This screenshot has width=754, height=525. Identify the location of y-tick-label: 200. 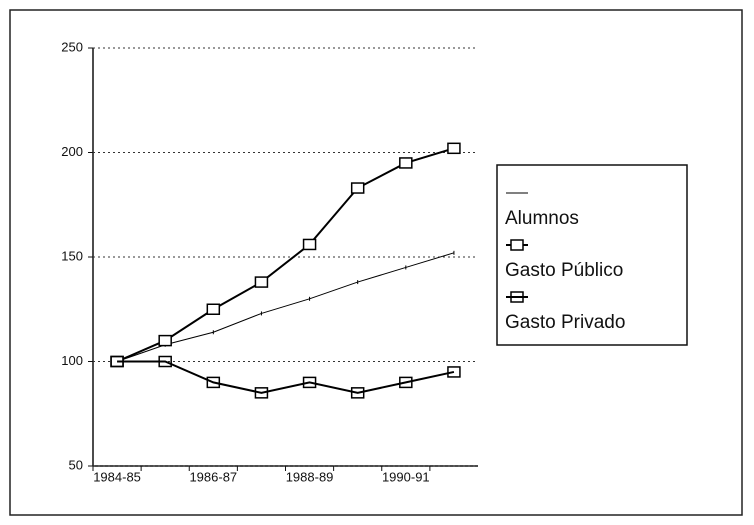
(72, 151).